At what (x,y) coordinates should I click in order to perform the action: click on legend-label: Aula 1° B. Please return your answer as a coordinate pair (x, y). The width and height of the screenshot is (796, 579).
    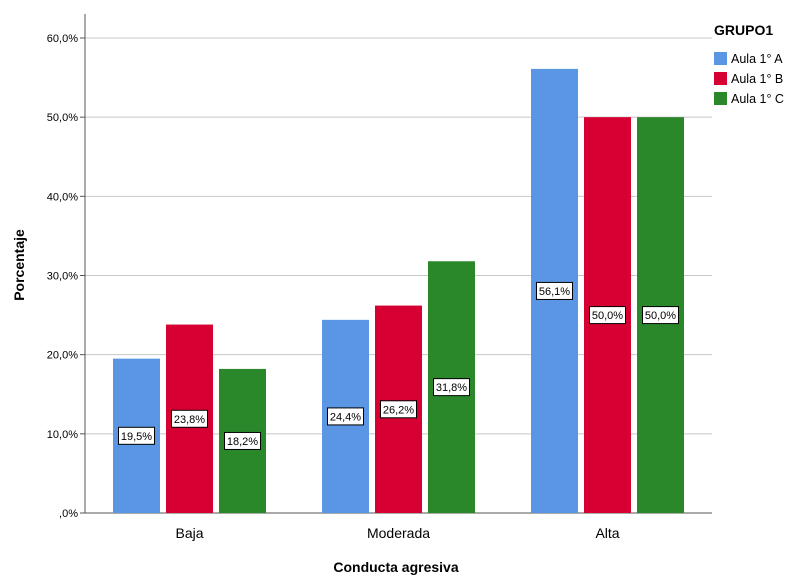
    Looking at the image, I should click on (757, 79).